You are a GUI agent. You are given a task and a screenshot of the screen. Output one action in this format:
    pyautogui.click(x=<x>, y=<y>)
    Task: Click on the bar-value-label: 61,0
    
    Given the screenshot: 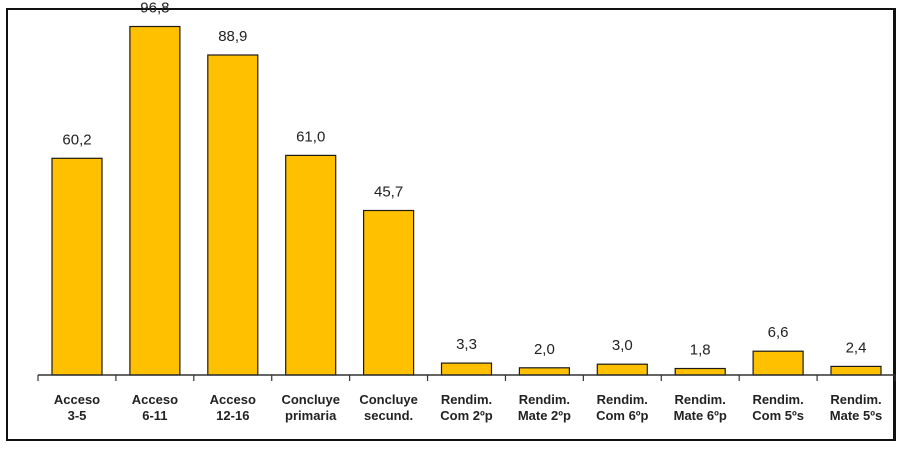 What is the action you would take?
    pyautogui.click(x=310, y=136)
    